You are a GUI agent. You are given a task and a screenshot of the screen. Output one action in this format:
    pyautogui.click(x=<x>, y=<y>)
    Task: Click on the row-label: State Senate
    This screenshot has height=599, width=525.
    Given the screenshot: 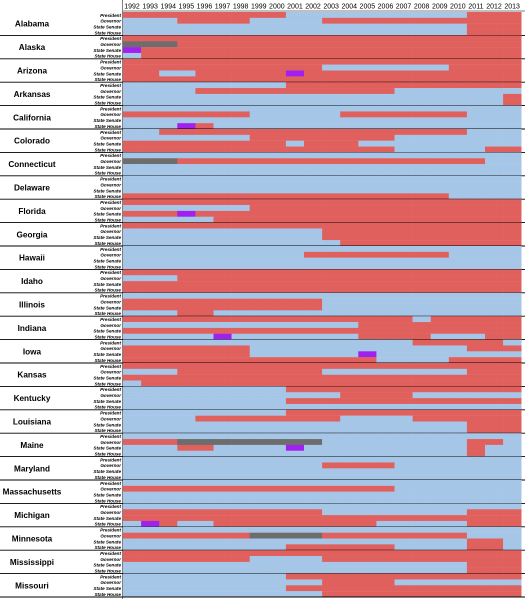 What is the action you would take?
    pyautogui.click(x=107, y=50)
    